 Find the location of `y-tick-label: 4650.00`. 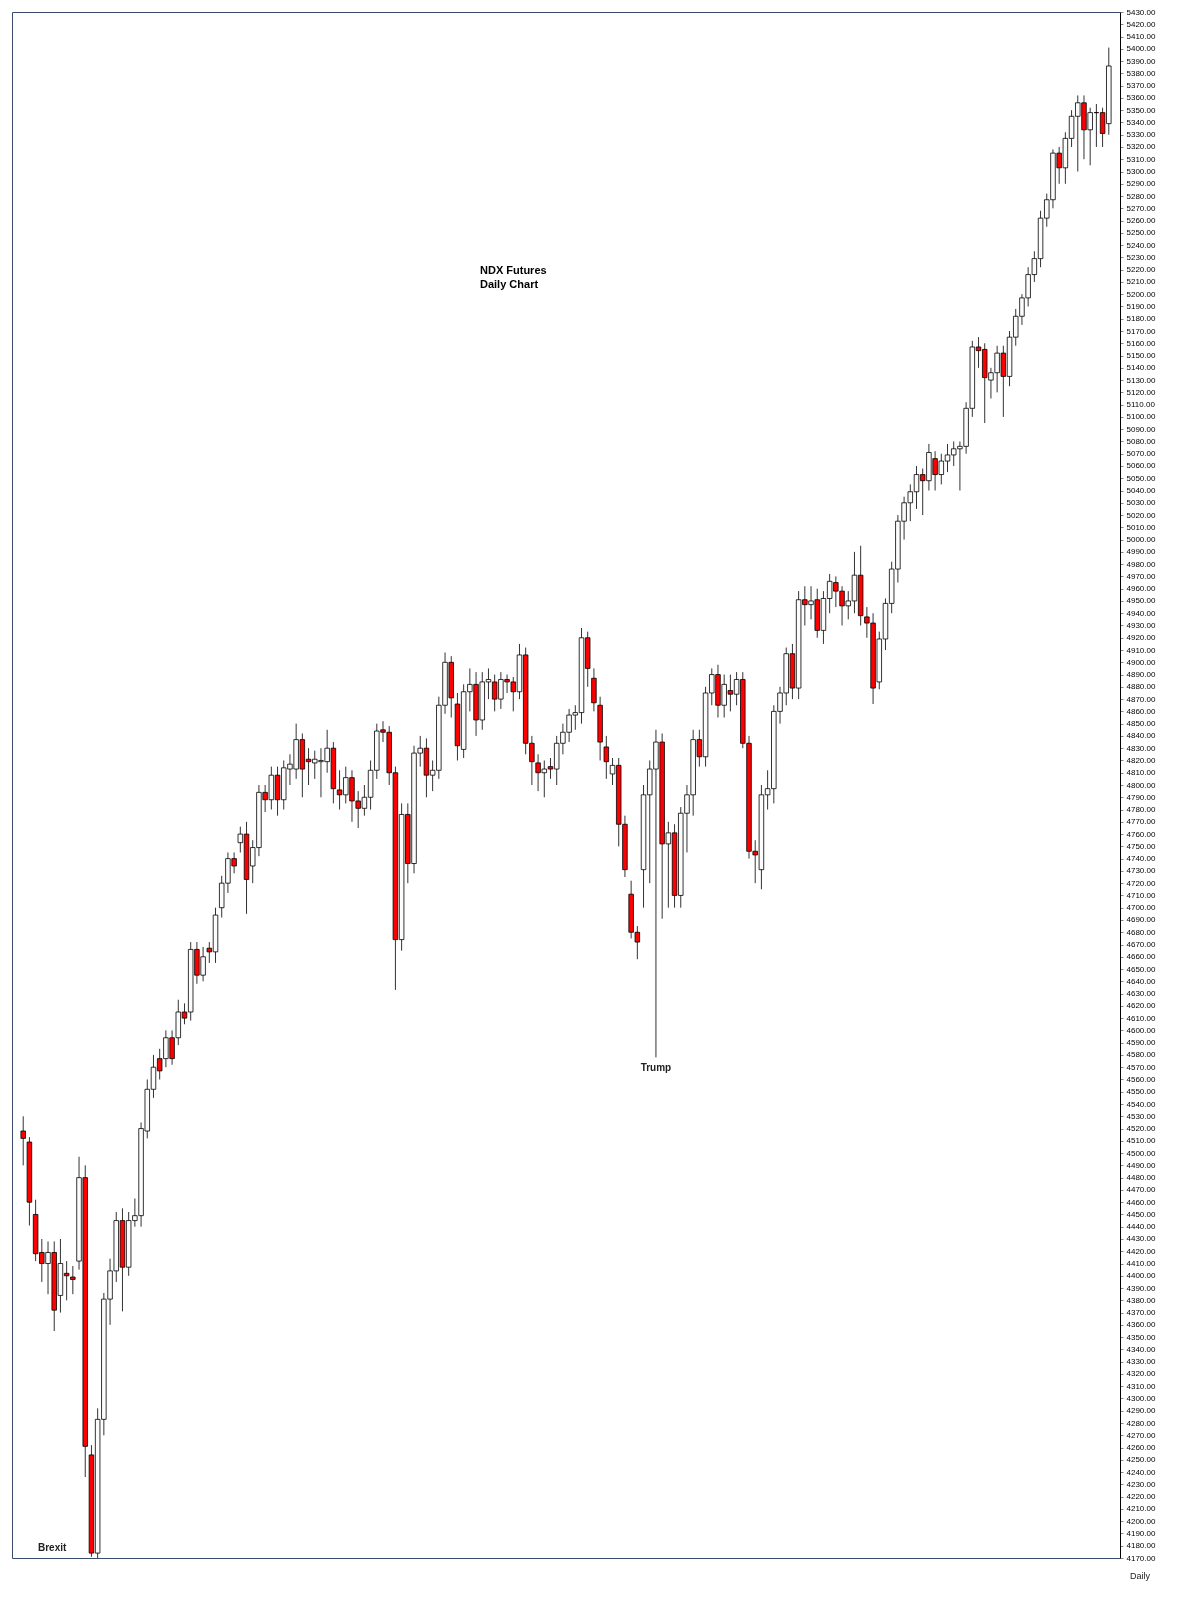

y-tick-label: 4650.00 is located at coordinates (1141, 969).